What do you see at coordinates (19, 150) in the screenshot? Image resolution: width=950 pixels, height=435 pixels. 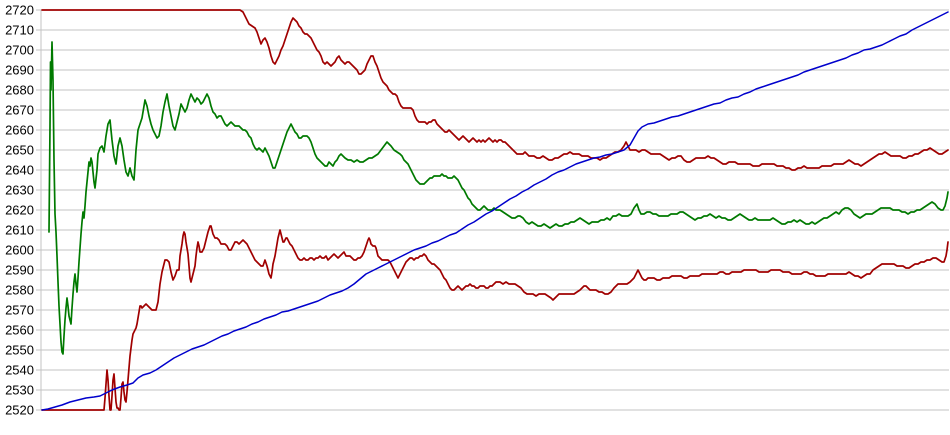 I see `y-axis-label: 2650` at bounding box center [19, 150].